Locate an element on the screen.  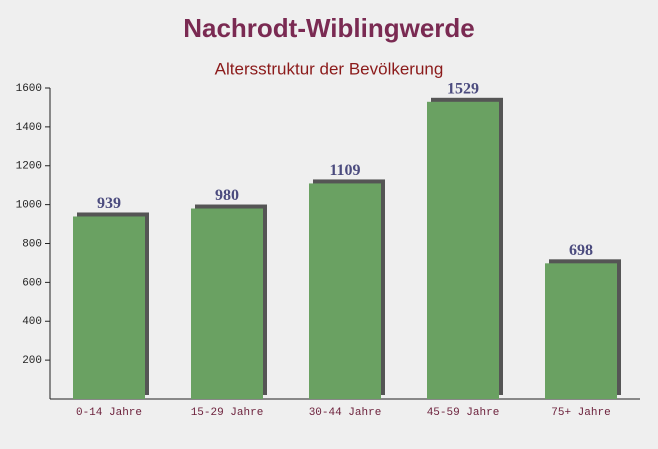
y-tick-label: 800 is located at coordinates (32, 244).